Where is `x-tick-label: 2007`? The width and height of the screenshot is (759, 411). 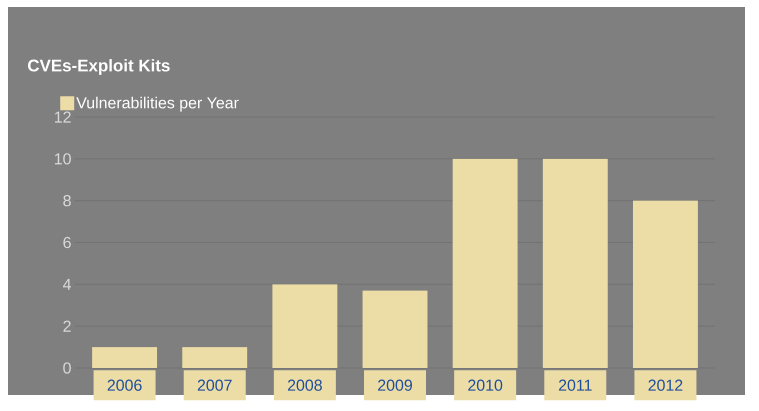 x-tick-label: 2007 is located at coordinates (215, 385).